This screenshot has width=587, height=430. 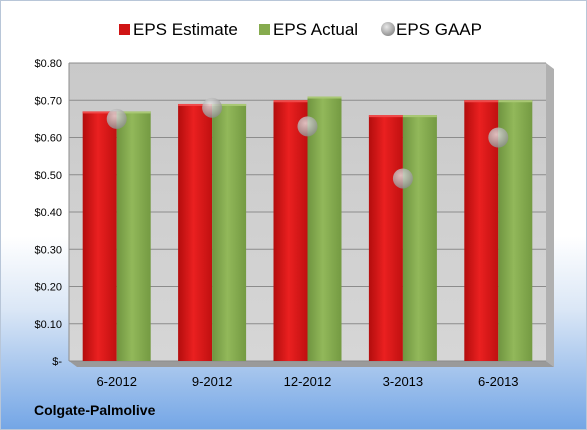 I want to click on y-tick-label: $0.60, so click(x=48, y=139).